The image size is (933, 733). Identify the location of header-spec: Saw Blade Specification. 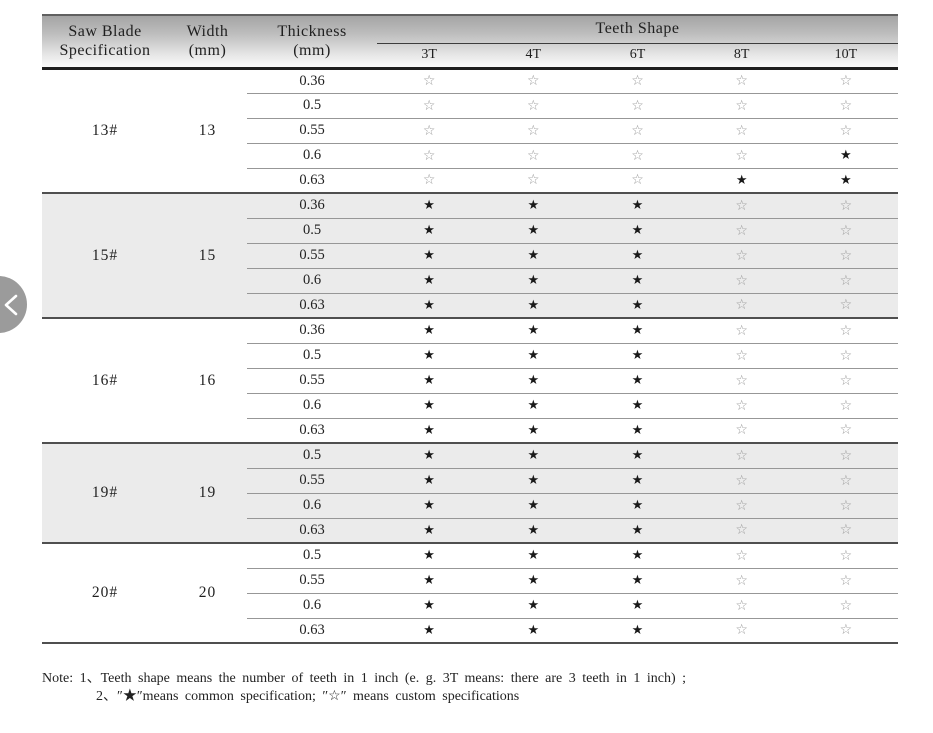
(105, 42).